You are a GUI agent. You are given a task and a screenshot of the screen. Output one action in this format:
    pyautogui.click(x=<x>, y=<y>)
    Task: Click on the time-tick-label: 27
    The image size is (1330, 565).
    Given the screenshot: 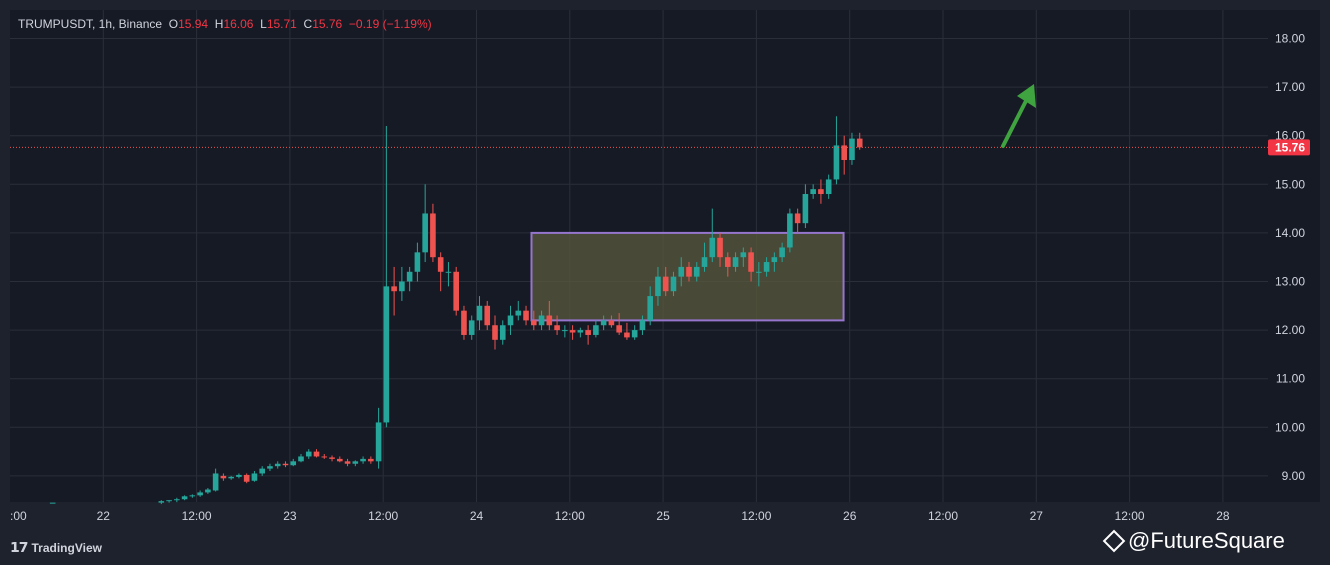 What is the action you would take?
    pyautogui.click(x=1037, y=516)
    